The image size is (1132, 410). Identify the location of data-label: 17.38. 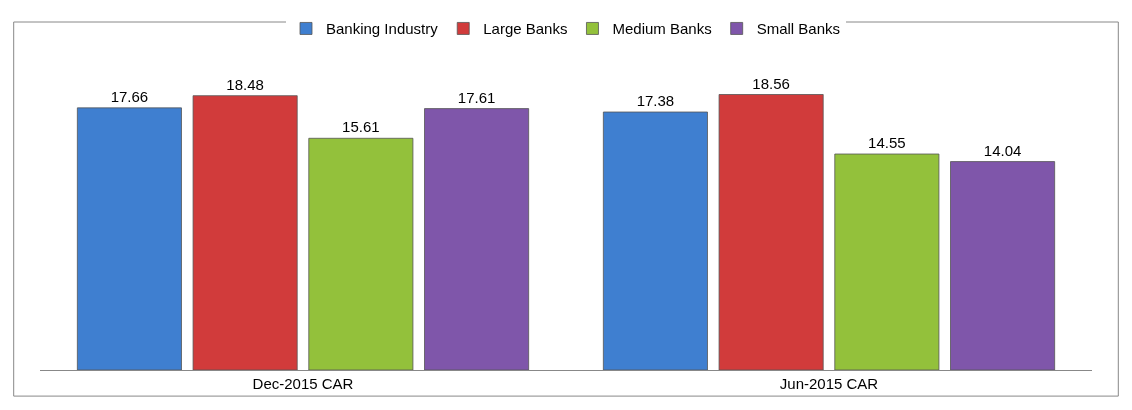
(655, 101).